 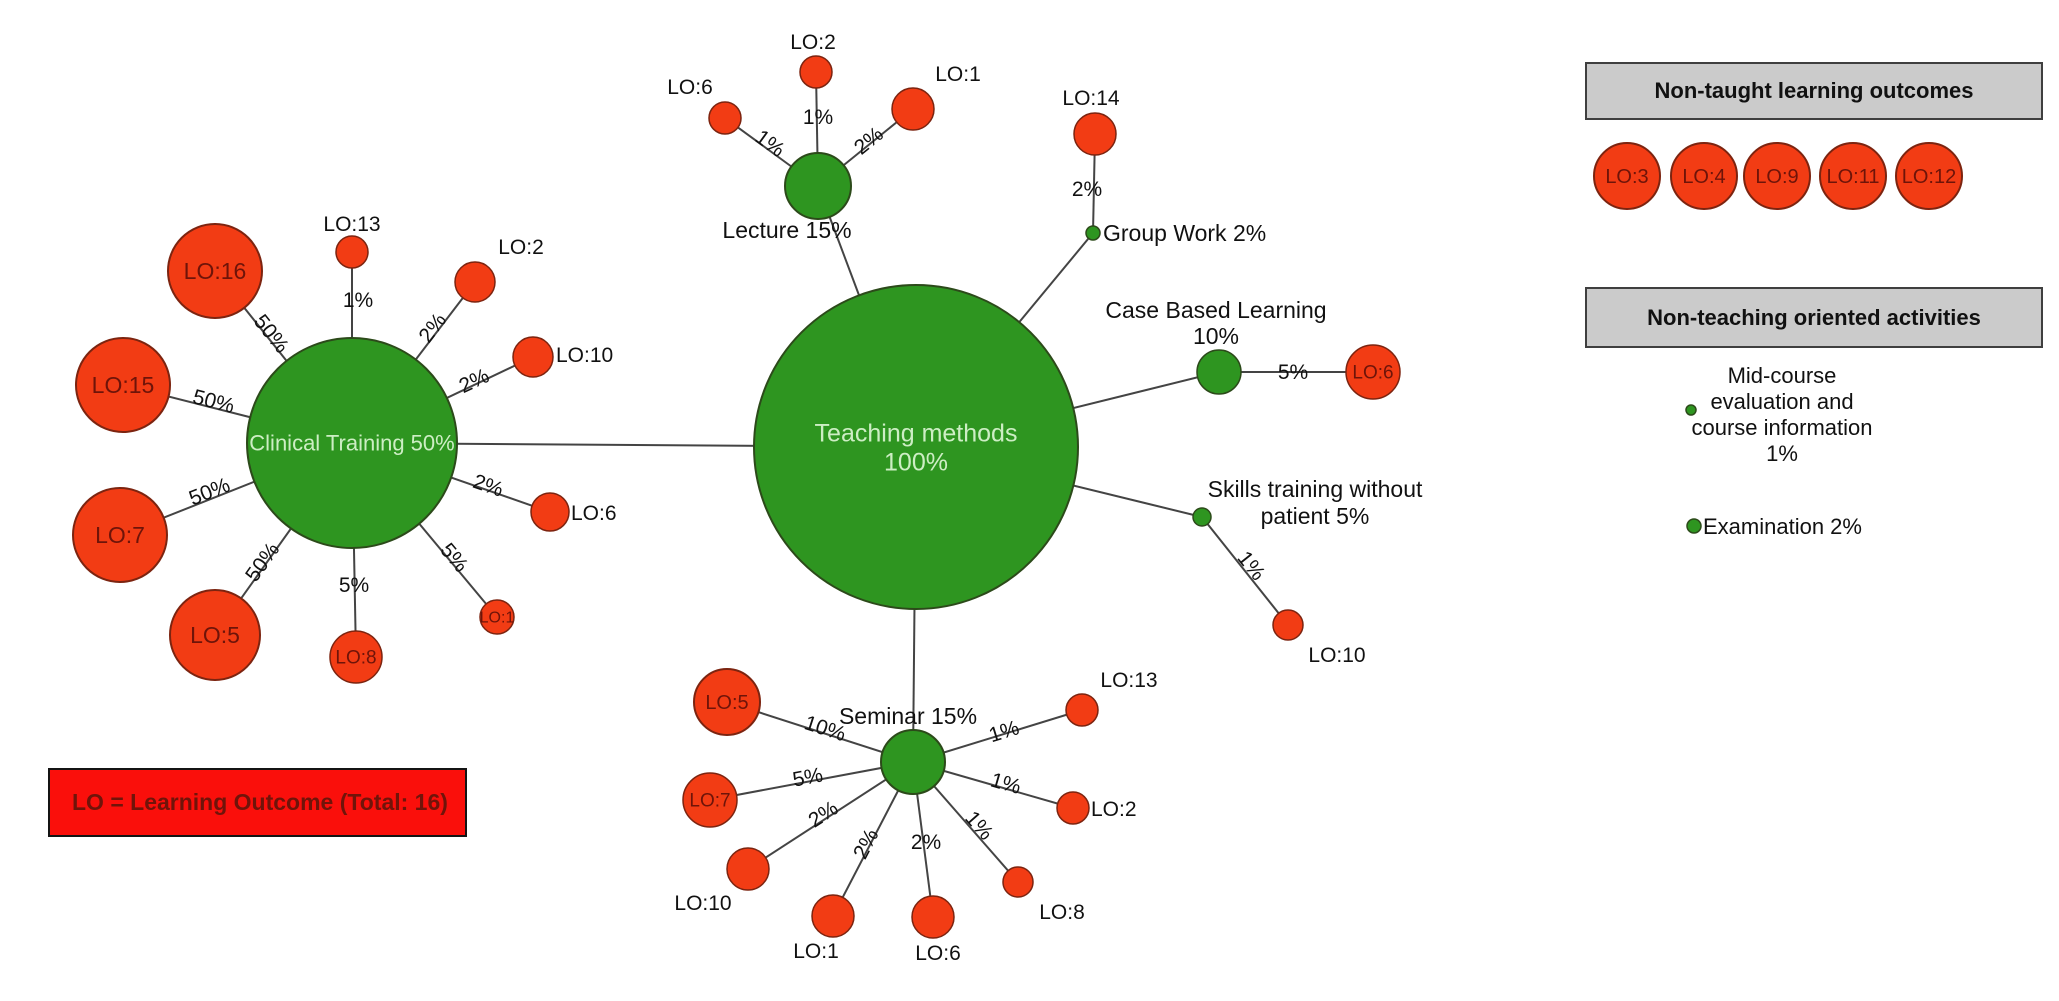 What do you see at coordinates (958, 74) in the screenshot?
I see `node-label-lo1-lecture: LO:1` at bounding box center [958, 74].